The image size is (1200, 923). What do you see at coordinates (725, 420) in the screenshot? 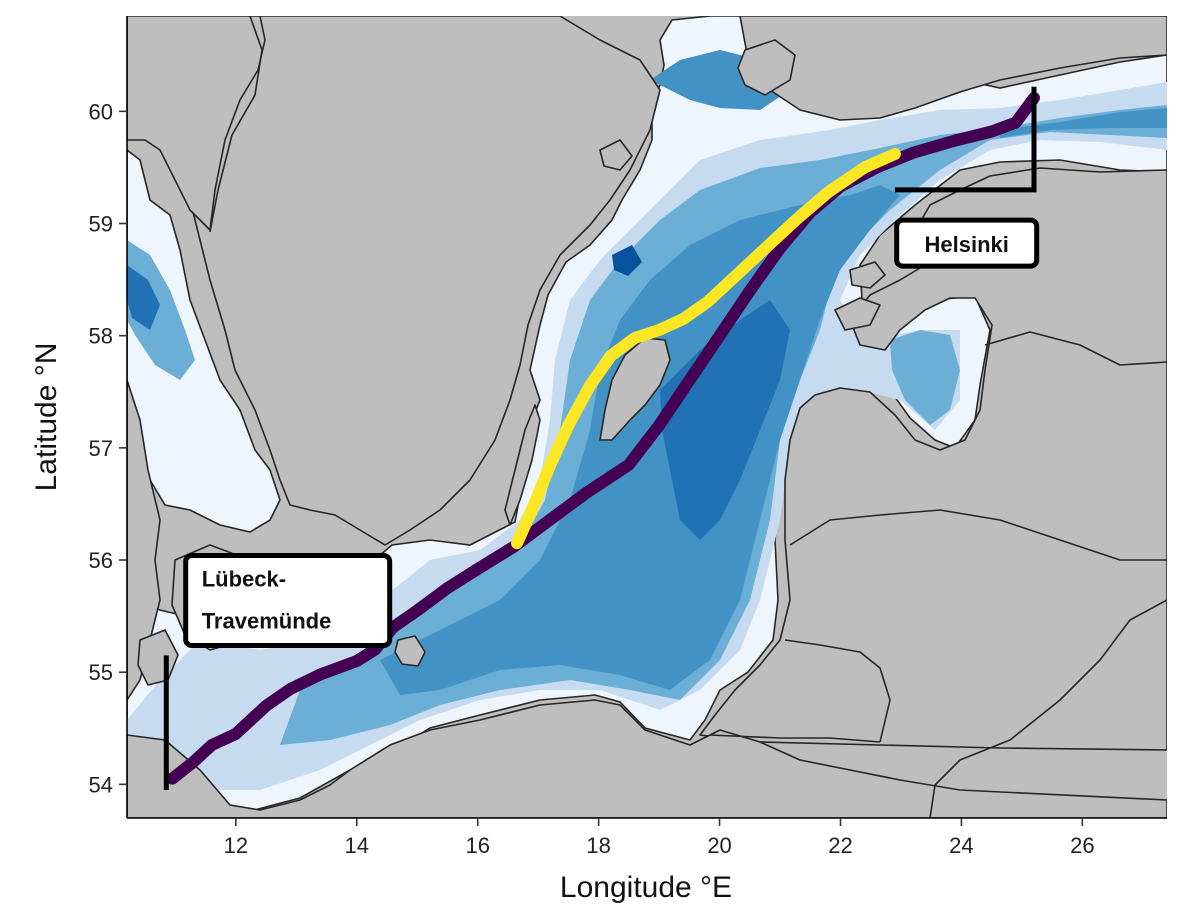
I see `sea-gotland-deep` at bounding box center [725, 420].